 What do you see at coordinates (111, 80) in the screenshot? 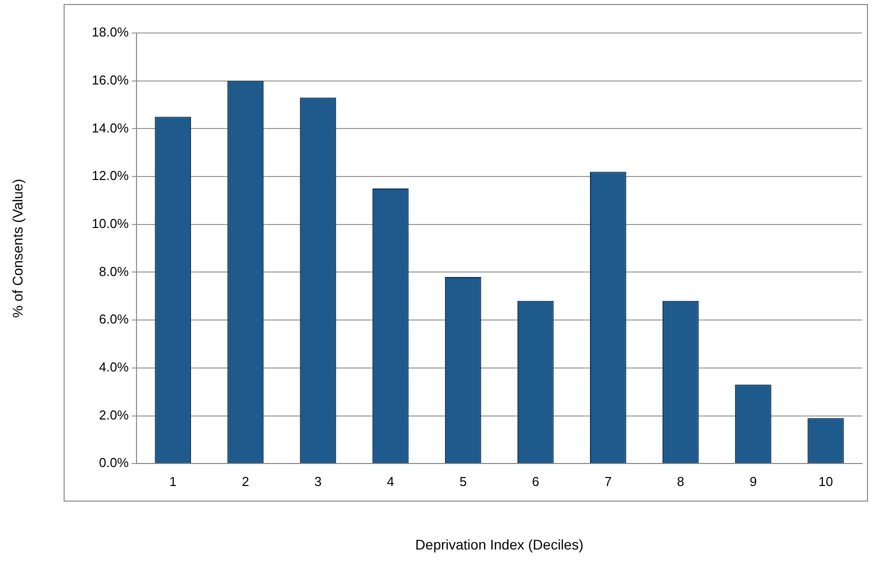
I see `y-tick-label: 16.0%` at bounding box center [111, 80].